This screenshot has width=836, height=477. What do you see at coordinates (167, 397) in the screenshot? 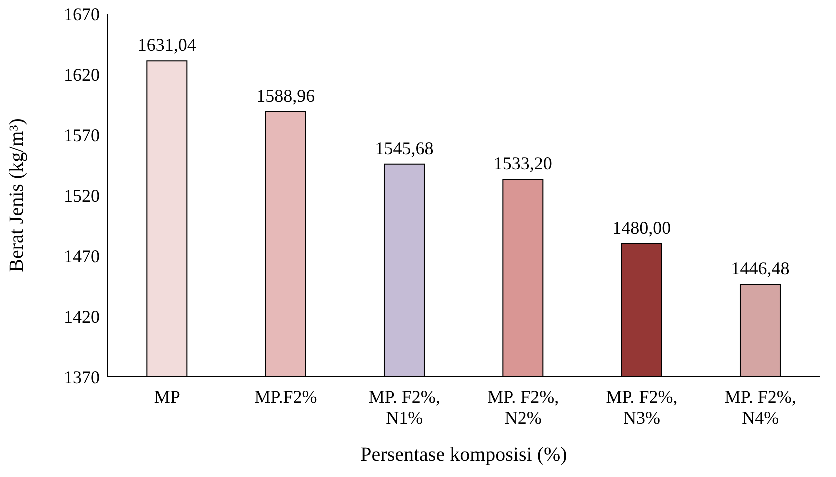
I see `x-tick-label: MP` at bounding box center [167, 397].